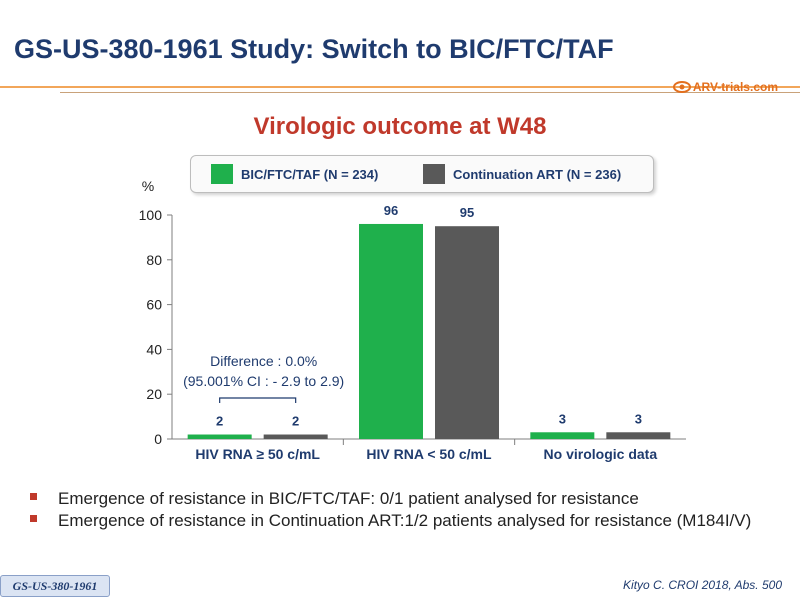 This screenshot has width=800, height=600. I want to click on legend-swatch-bic, so click(222, 174).